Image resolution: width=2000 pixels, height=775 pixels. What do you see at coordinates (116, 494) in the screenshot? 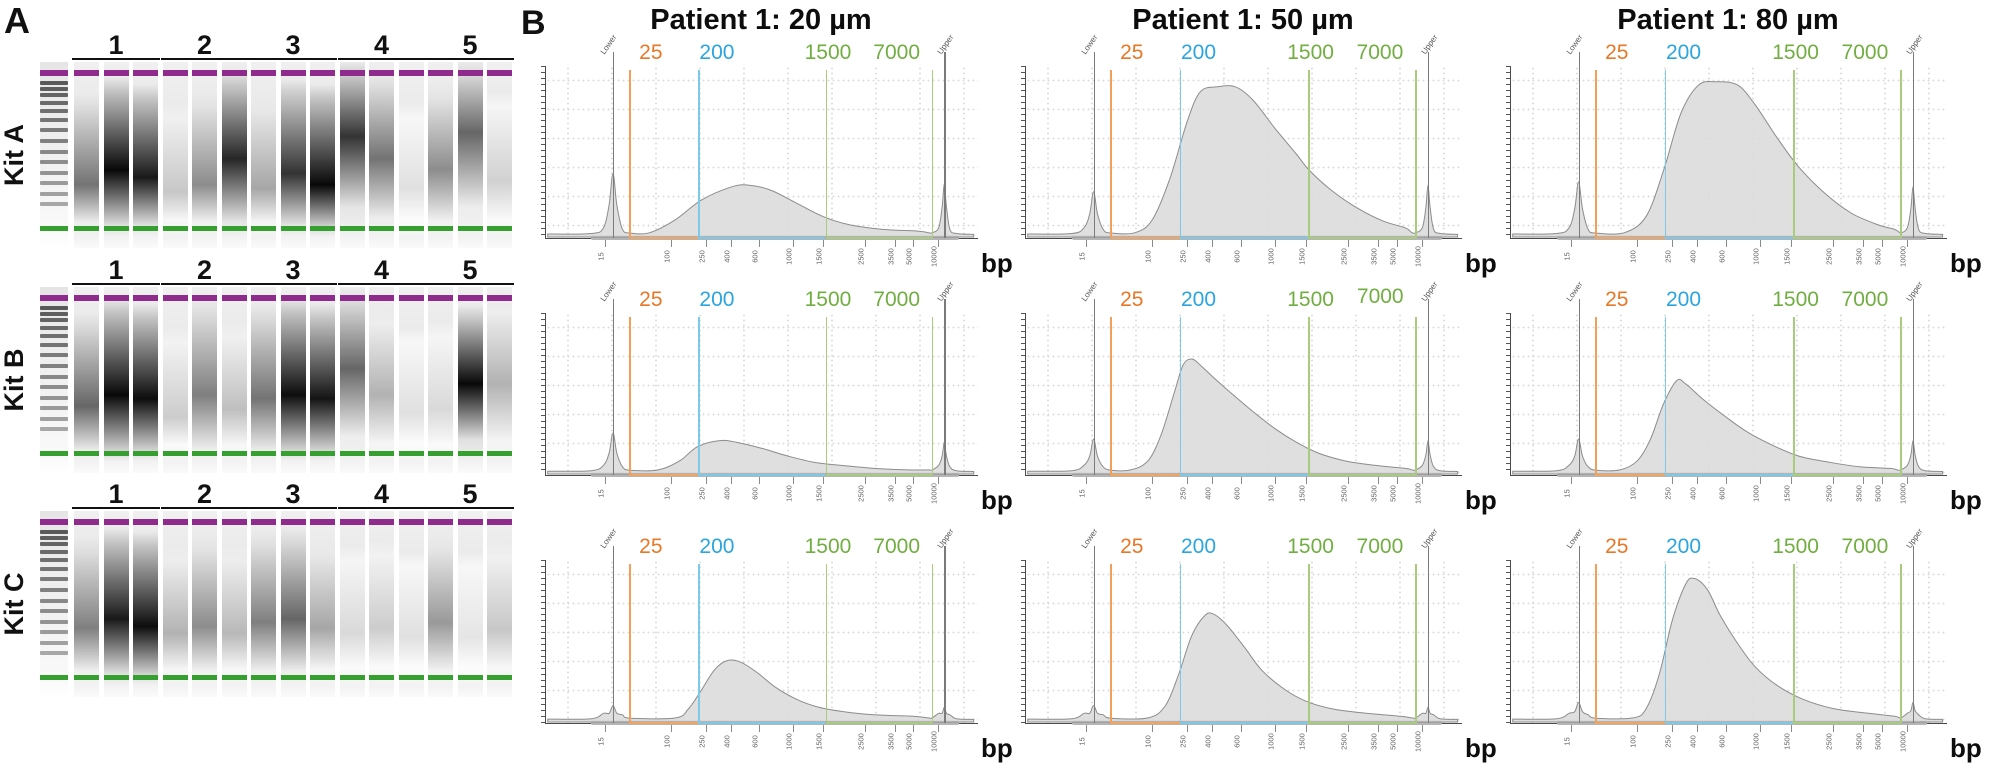
I see `gel-lane-group-number: 1` at bounding box center [116, 494].